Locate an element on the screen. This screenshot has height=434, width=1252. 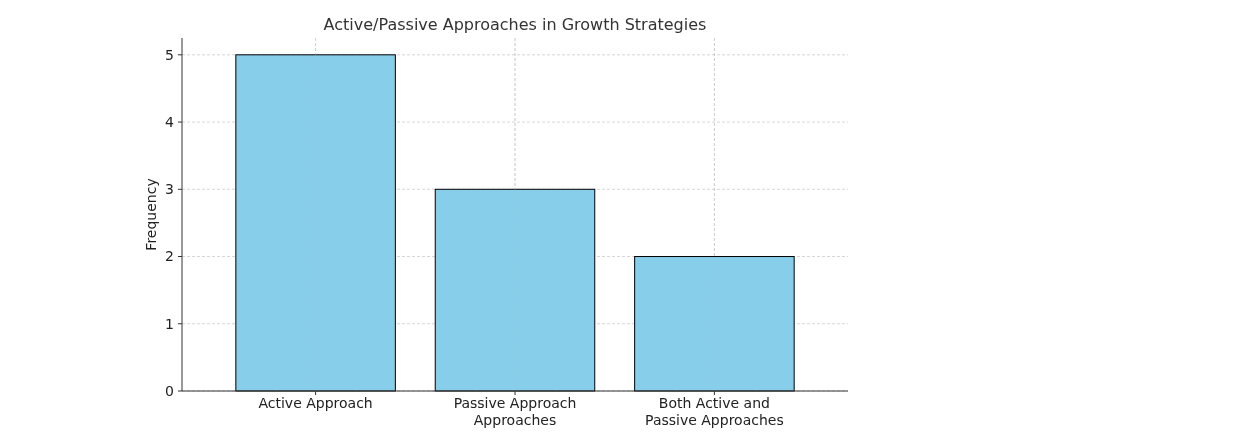
y-tick-label: 3 is located at coordinates (169, 189).